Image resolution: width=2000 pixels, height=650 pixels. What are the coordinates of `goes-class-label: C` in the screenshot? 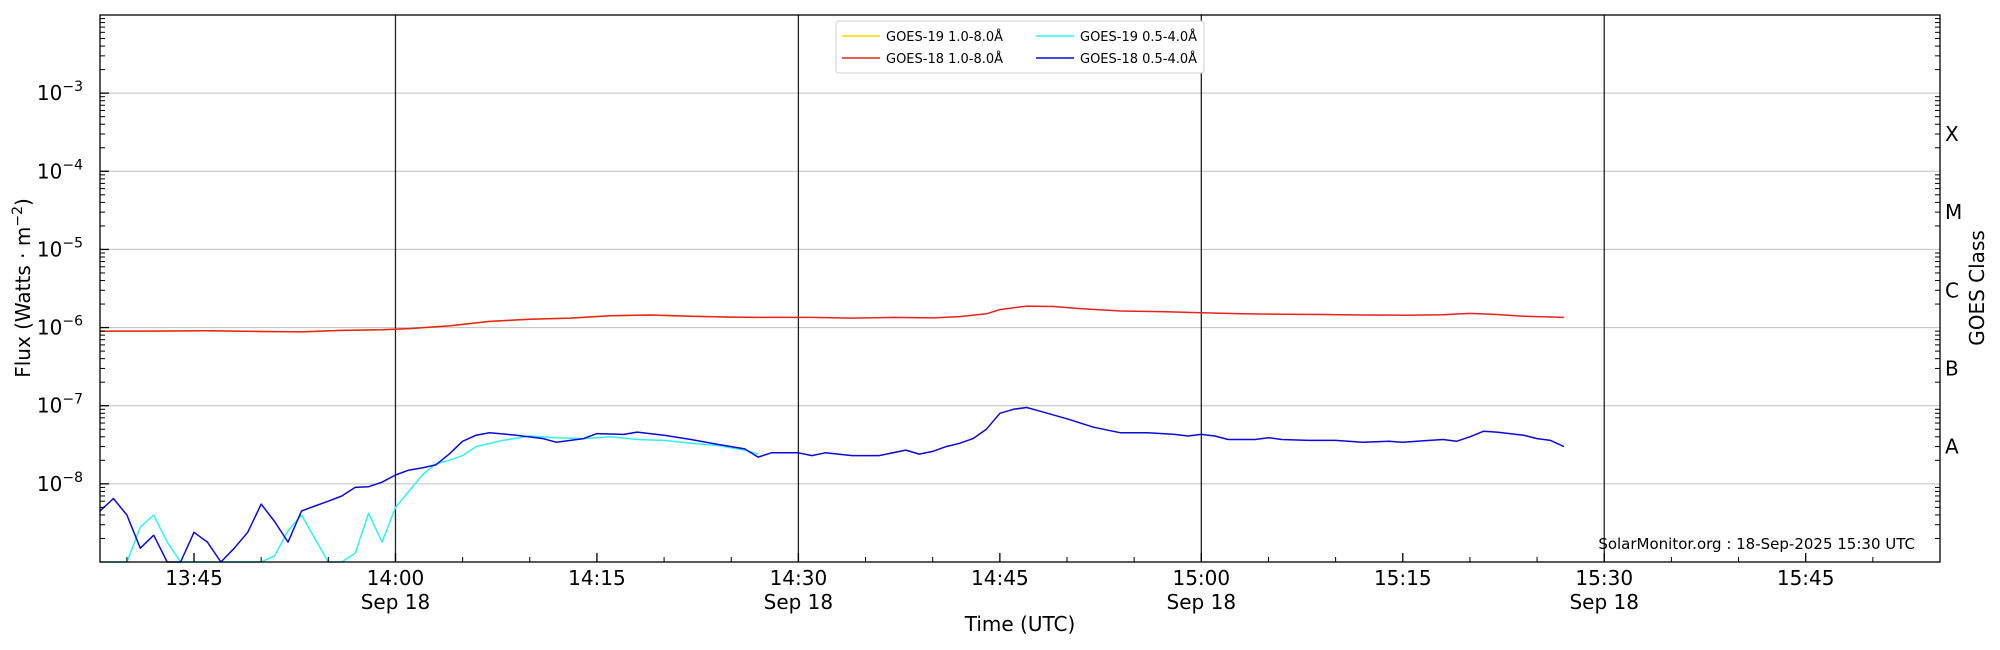 It's located at (1952, 290).